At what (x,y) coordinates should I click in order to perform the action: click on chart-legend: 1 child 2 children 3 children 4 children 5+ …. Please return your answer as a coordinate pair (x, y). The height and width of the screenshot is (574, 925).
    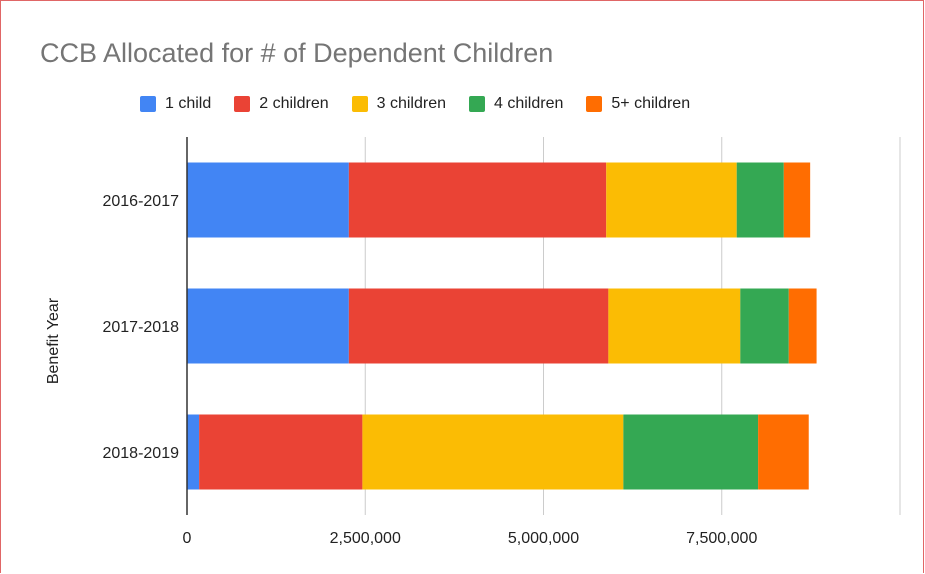
    Looking at the image, I should click on (426, 104).